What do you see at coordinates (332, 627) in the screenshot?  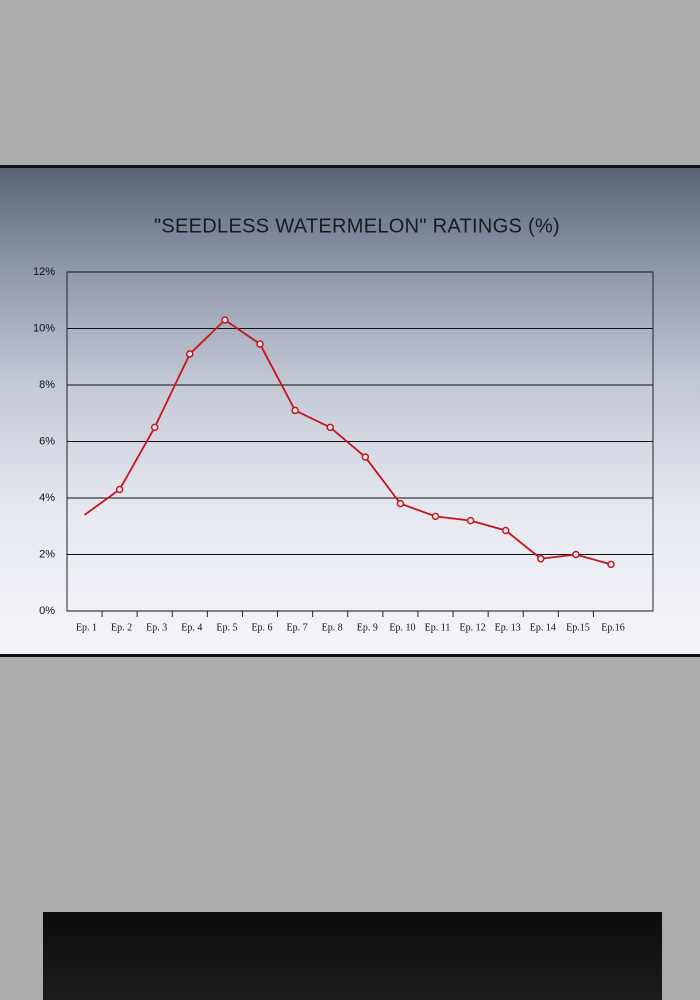 I see `x-tick-label: Ep. 8` at bounding box center [332, 627].